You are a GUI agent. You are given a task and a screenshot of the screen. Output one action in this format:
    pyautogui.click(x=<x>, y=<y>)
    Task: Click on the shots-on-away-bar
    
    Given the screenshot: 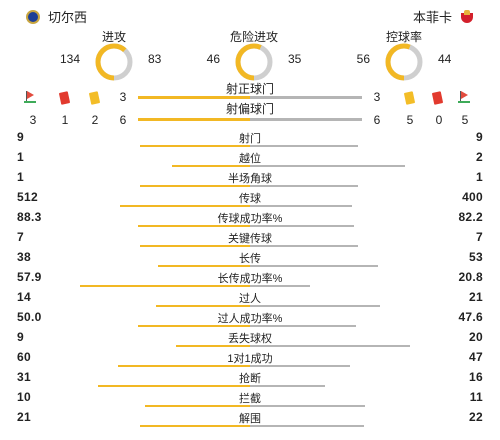 What is the action you would take?
    pyautogui.click(x=306, y=97)
    